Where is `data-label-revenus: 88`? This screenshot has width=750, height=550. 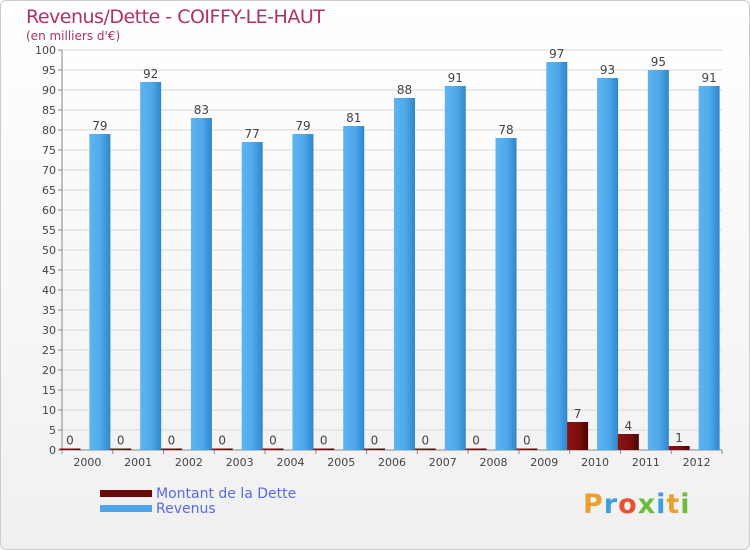
data-label-revenus: 88 is located at coordinates (404, 90).